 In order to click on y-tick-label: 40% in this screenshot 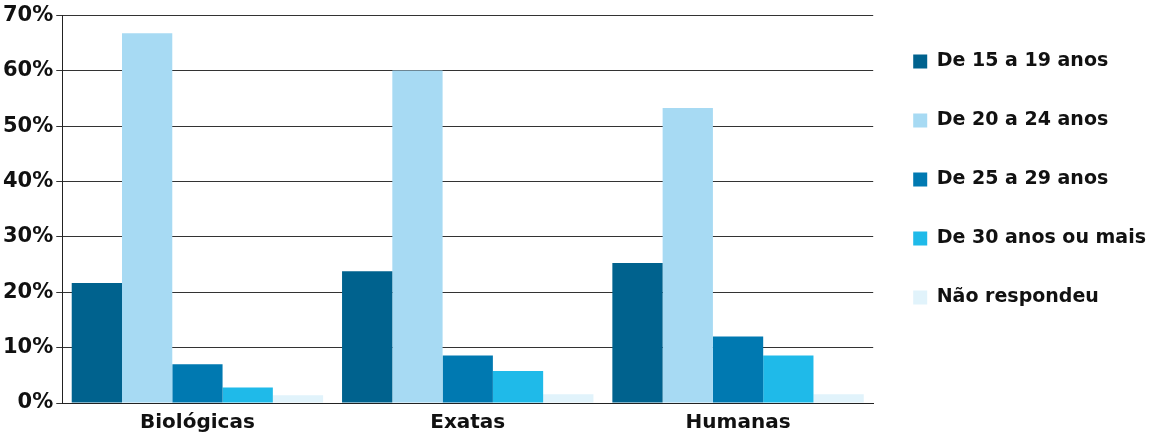, I will do `click(28, 180)`.